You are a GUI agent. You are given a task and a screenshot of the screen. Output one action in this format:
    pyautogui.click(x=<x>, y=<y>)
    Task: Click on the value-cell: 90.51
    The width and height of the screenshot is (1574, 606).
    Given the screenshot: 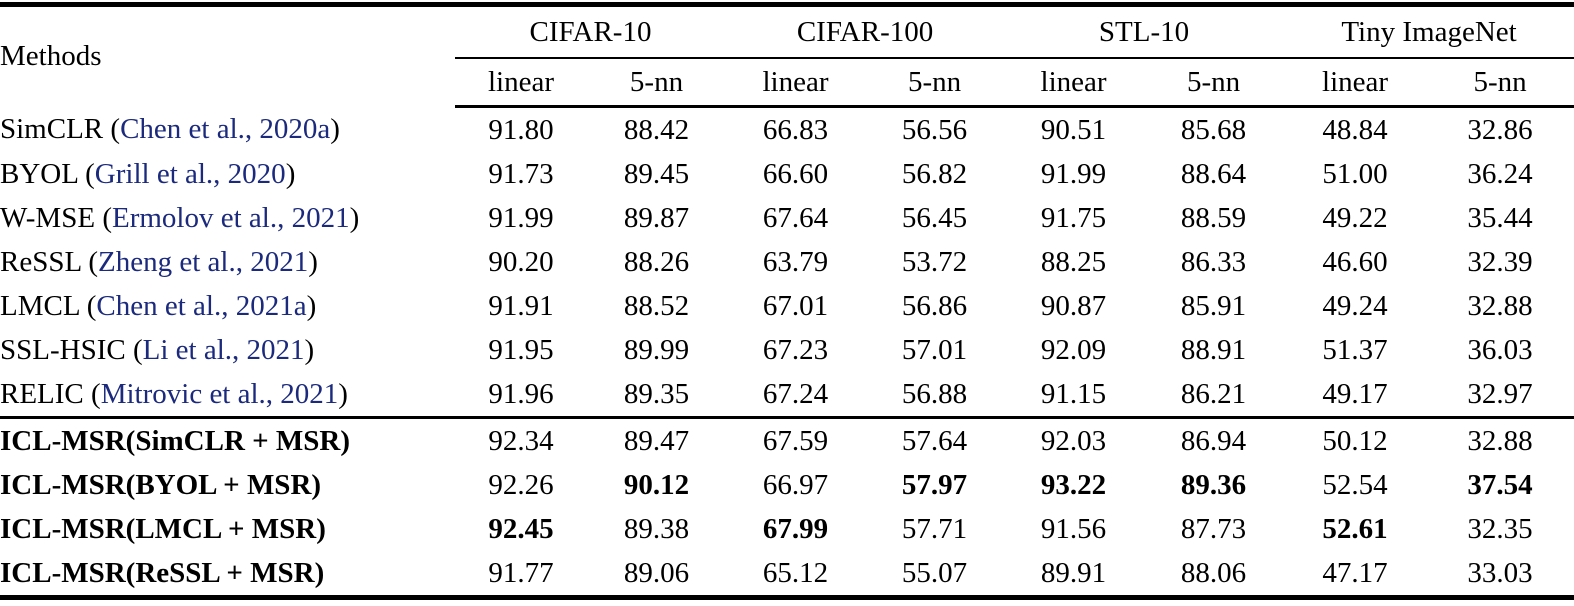 What is the action you would take?
    pyautogui.click(x=1073, y=129)
    